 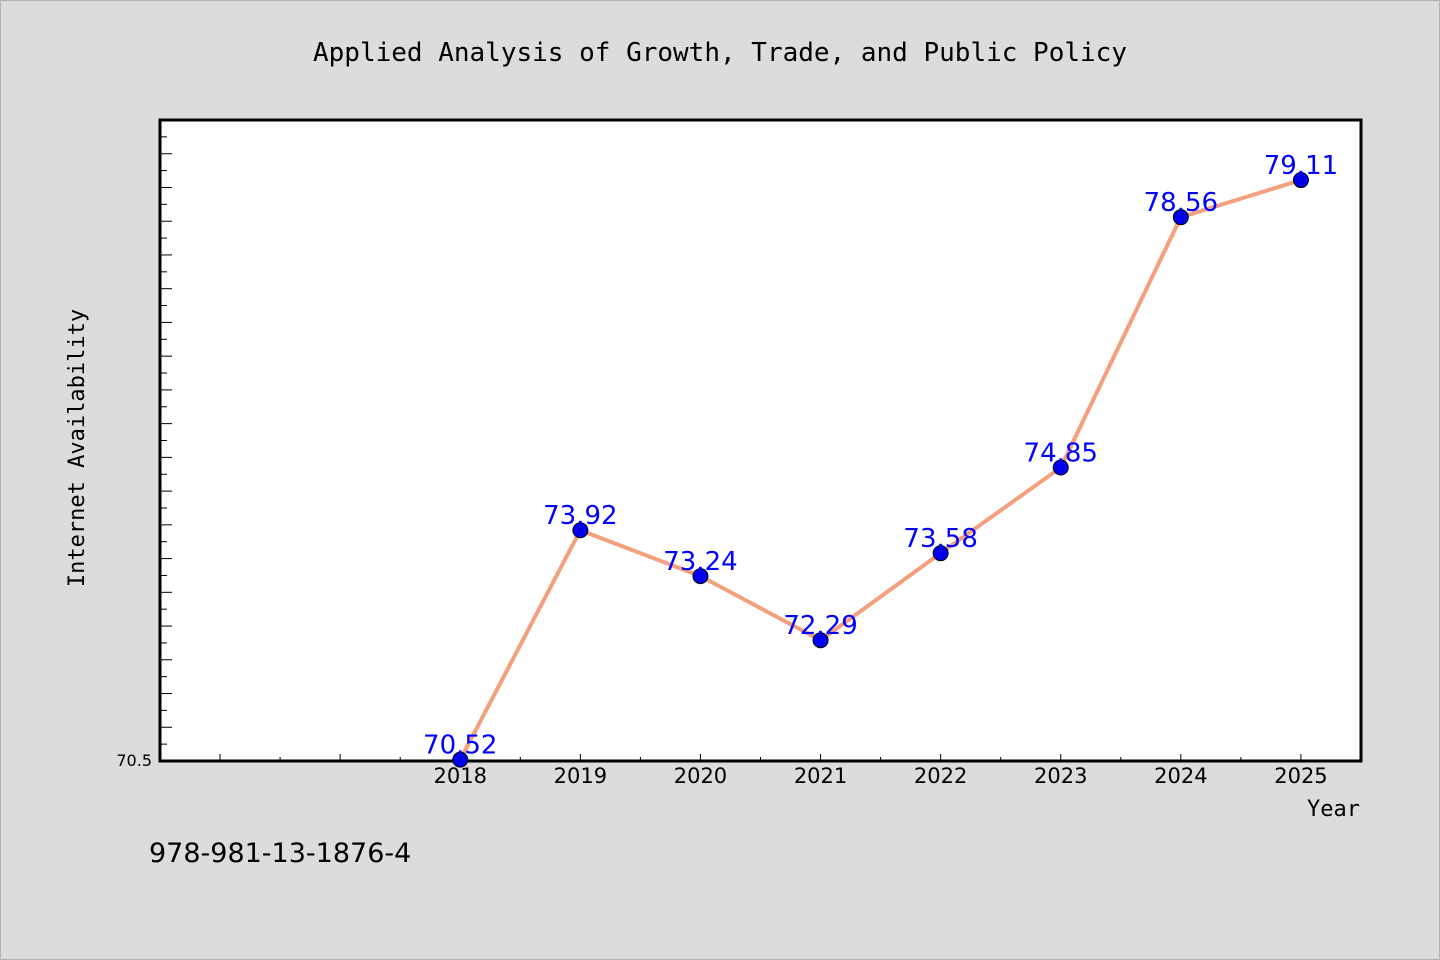 What do you see at coordinates (1181, 203) in the screenshot?
I see `data-label: 78.56` at bounding box center [1181, 203].